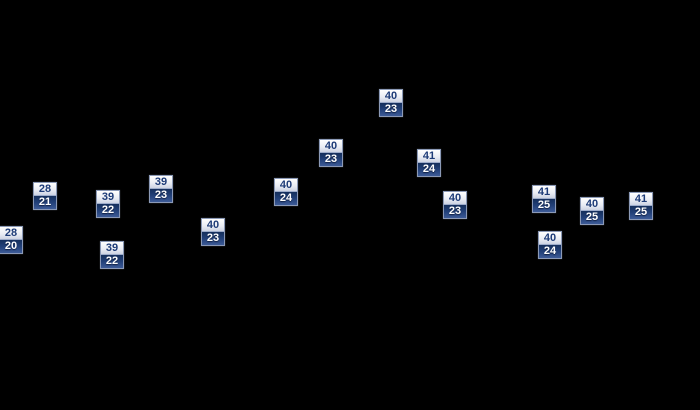 Image resolution: width=700 pixels, height=410 pixels. Describe the element at coordinates (11, 246) in the screenshot. I see `data-point-bottom-value: 20` at that location.